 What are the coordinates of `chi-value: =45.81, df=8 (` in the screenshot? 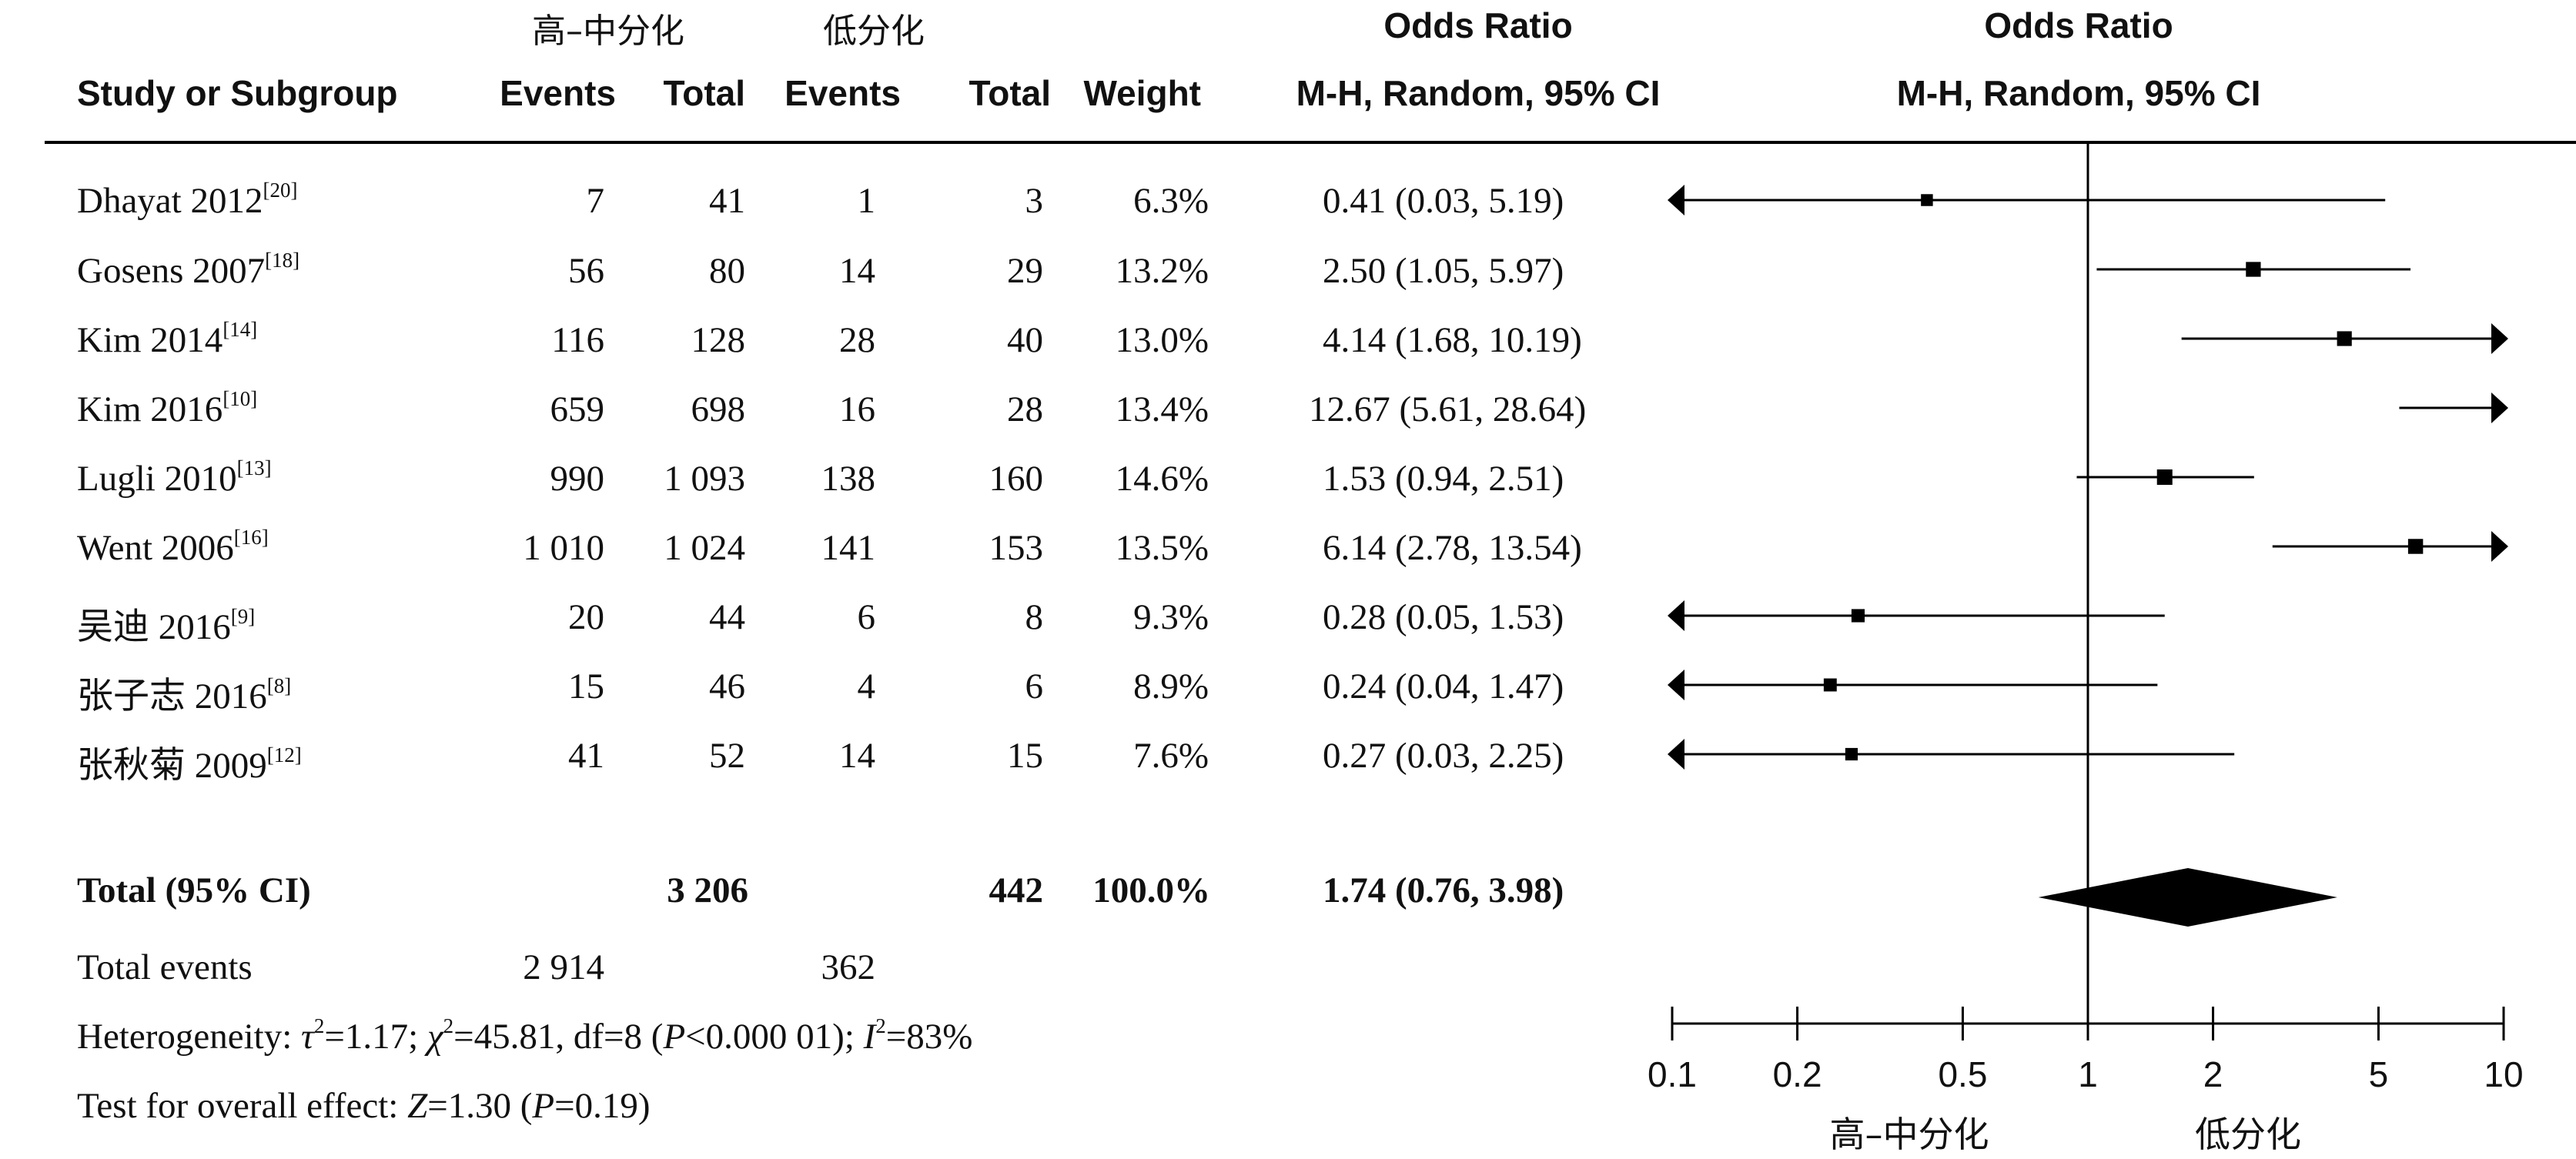 It's located at (558, 1037).